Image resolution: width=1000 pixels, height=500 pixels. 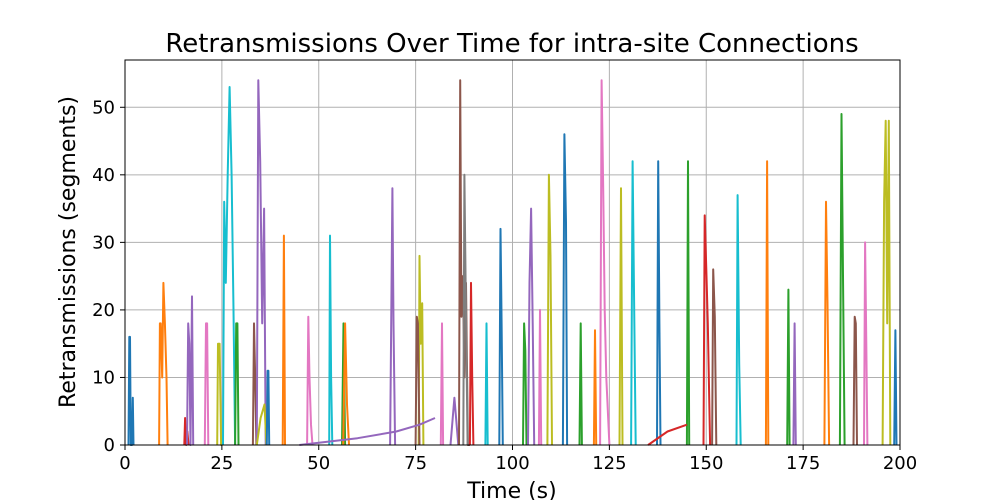 What do you see at coordinates (68, 252) in the screenshot?
I see `y-axis-label: Retransmissions (segments)` at bounding box center [68, 252].